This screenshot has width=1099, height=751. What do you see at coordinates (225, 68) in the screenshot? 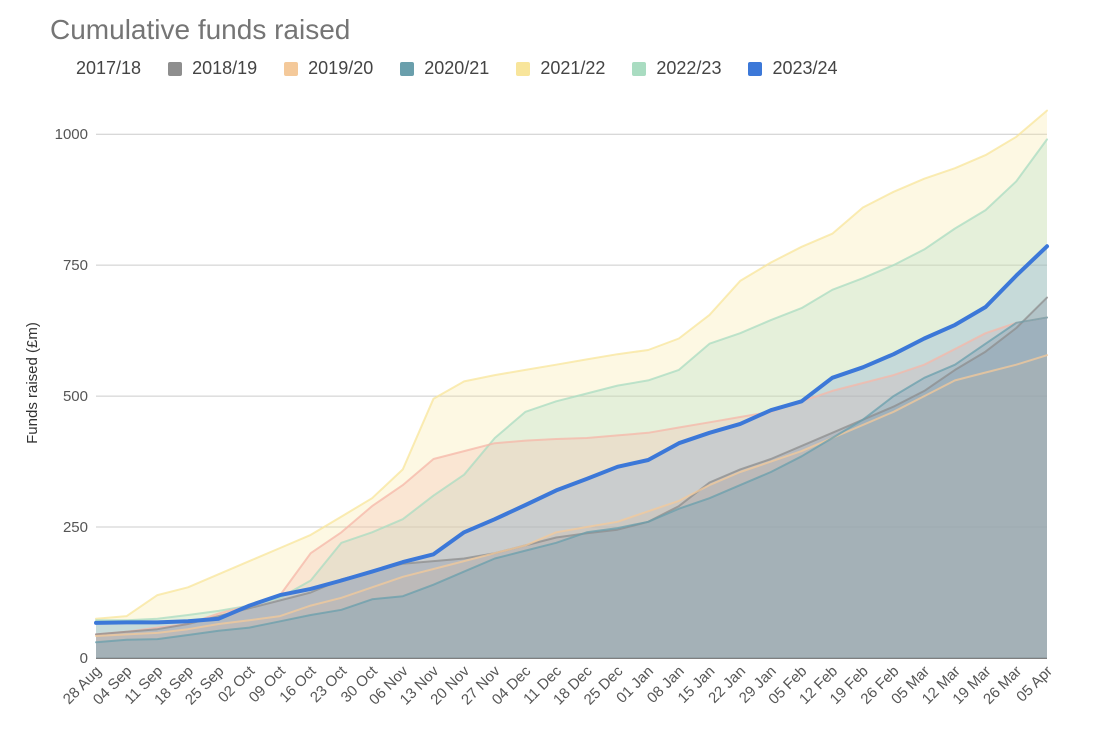
I see `legend-label: 2018/19` at bounding box center [225, 68].